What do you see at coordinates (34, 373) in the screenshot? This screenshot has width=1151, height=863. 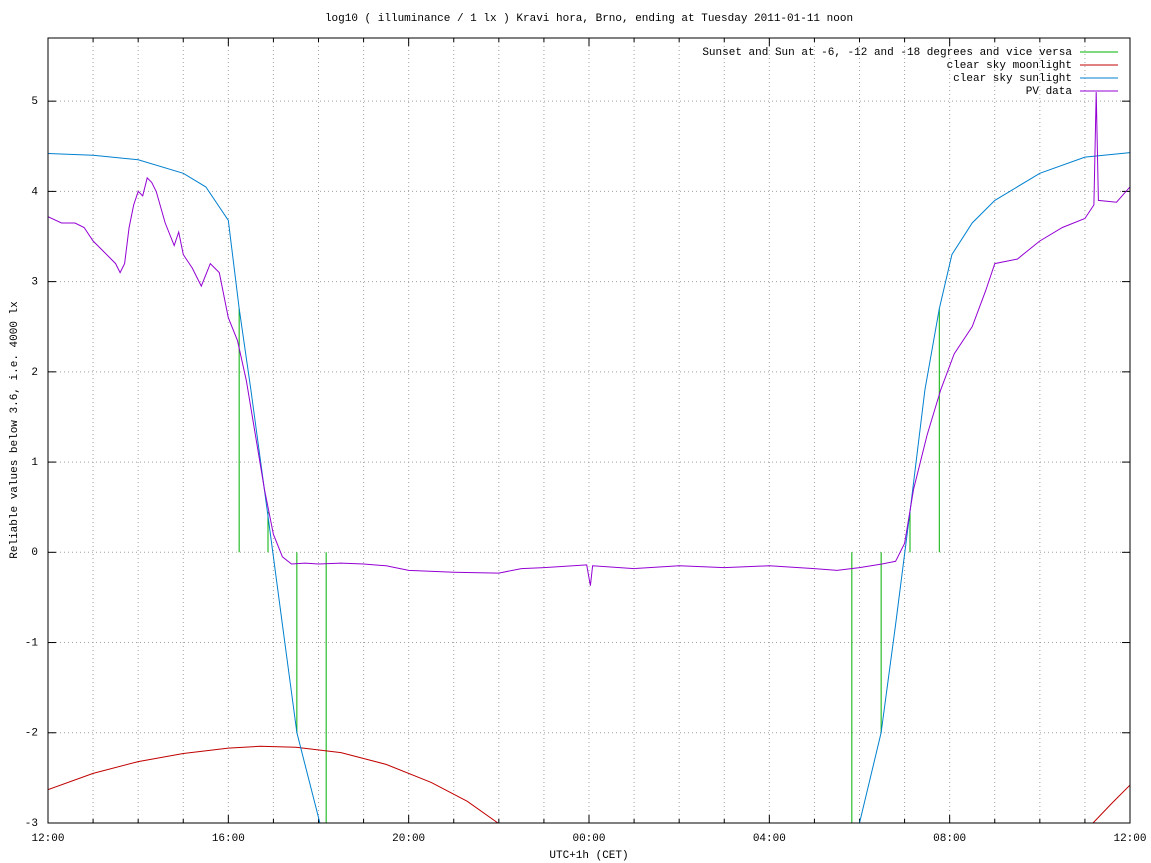 I see `y-tick-label: 2` at bounding box center [34, 373].